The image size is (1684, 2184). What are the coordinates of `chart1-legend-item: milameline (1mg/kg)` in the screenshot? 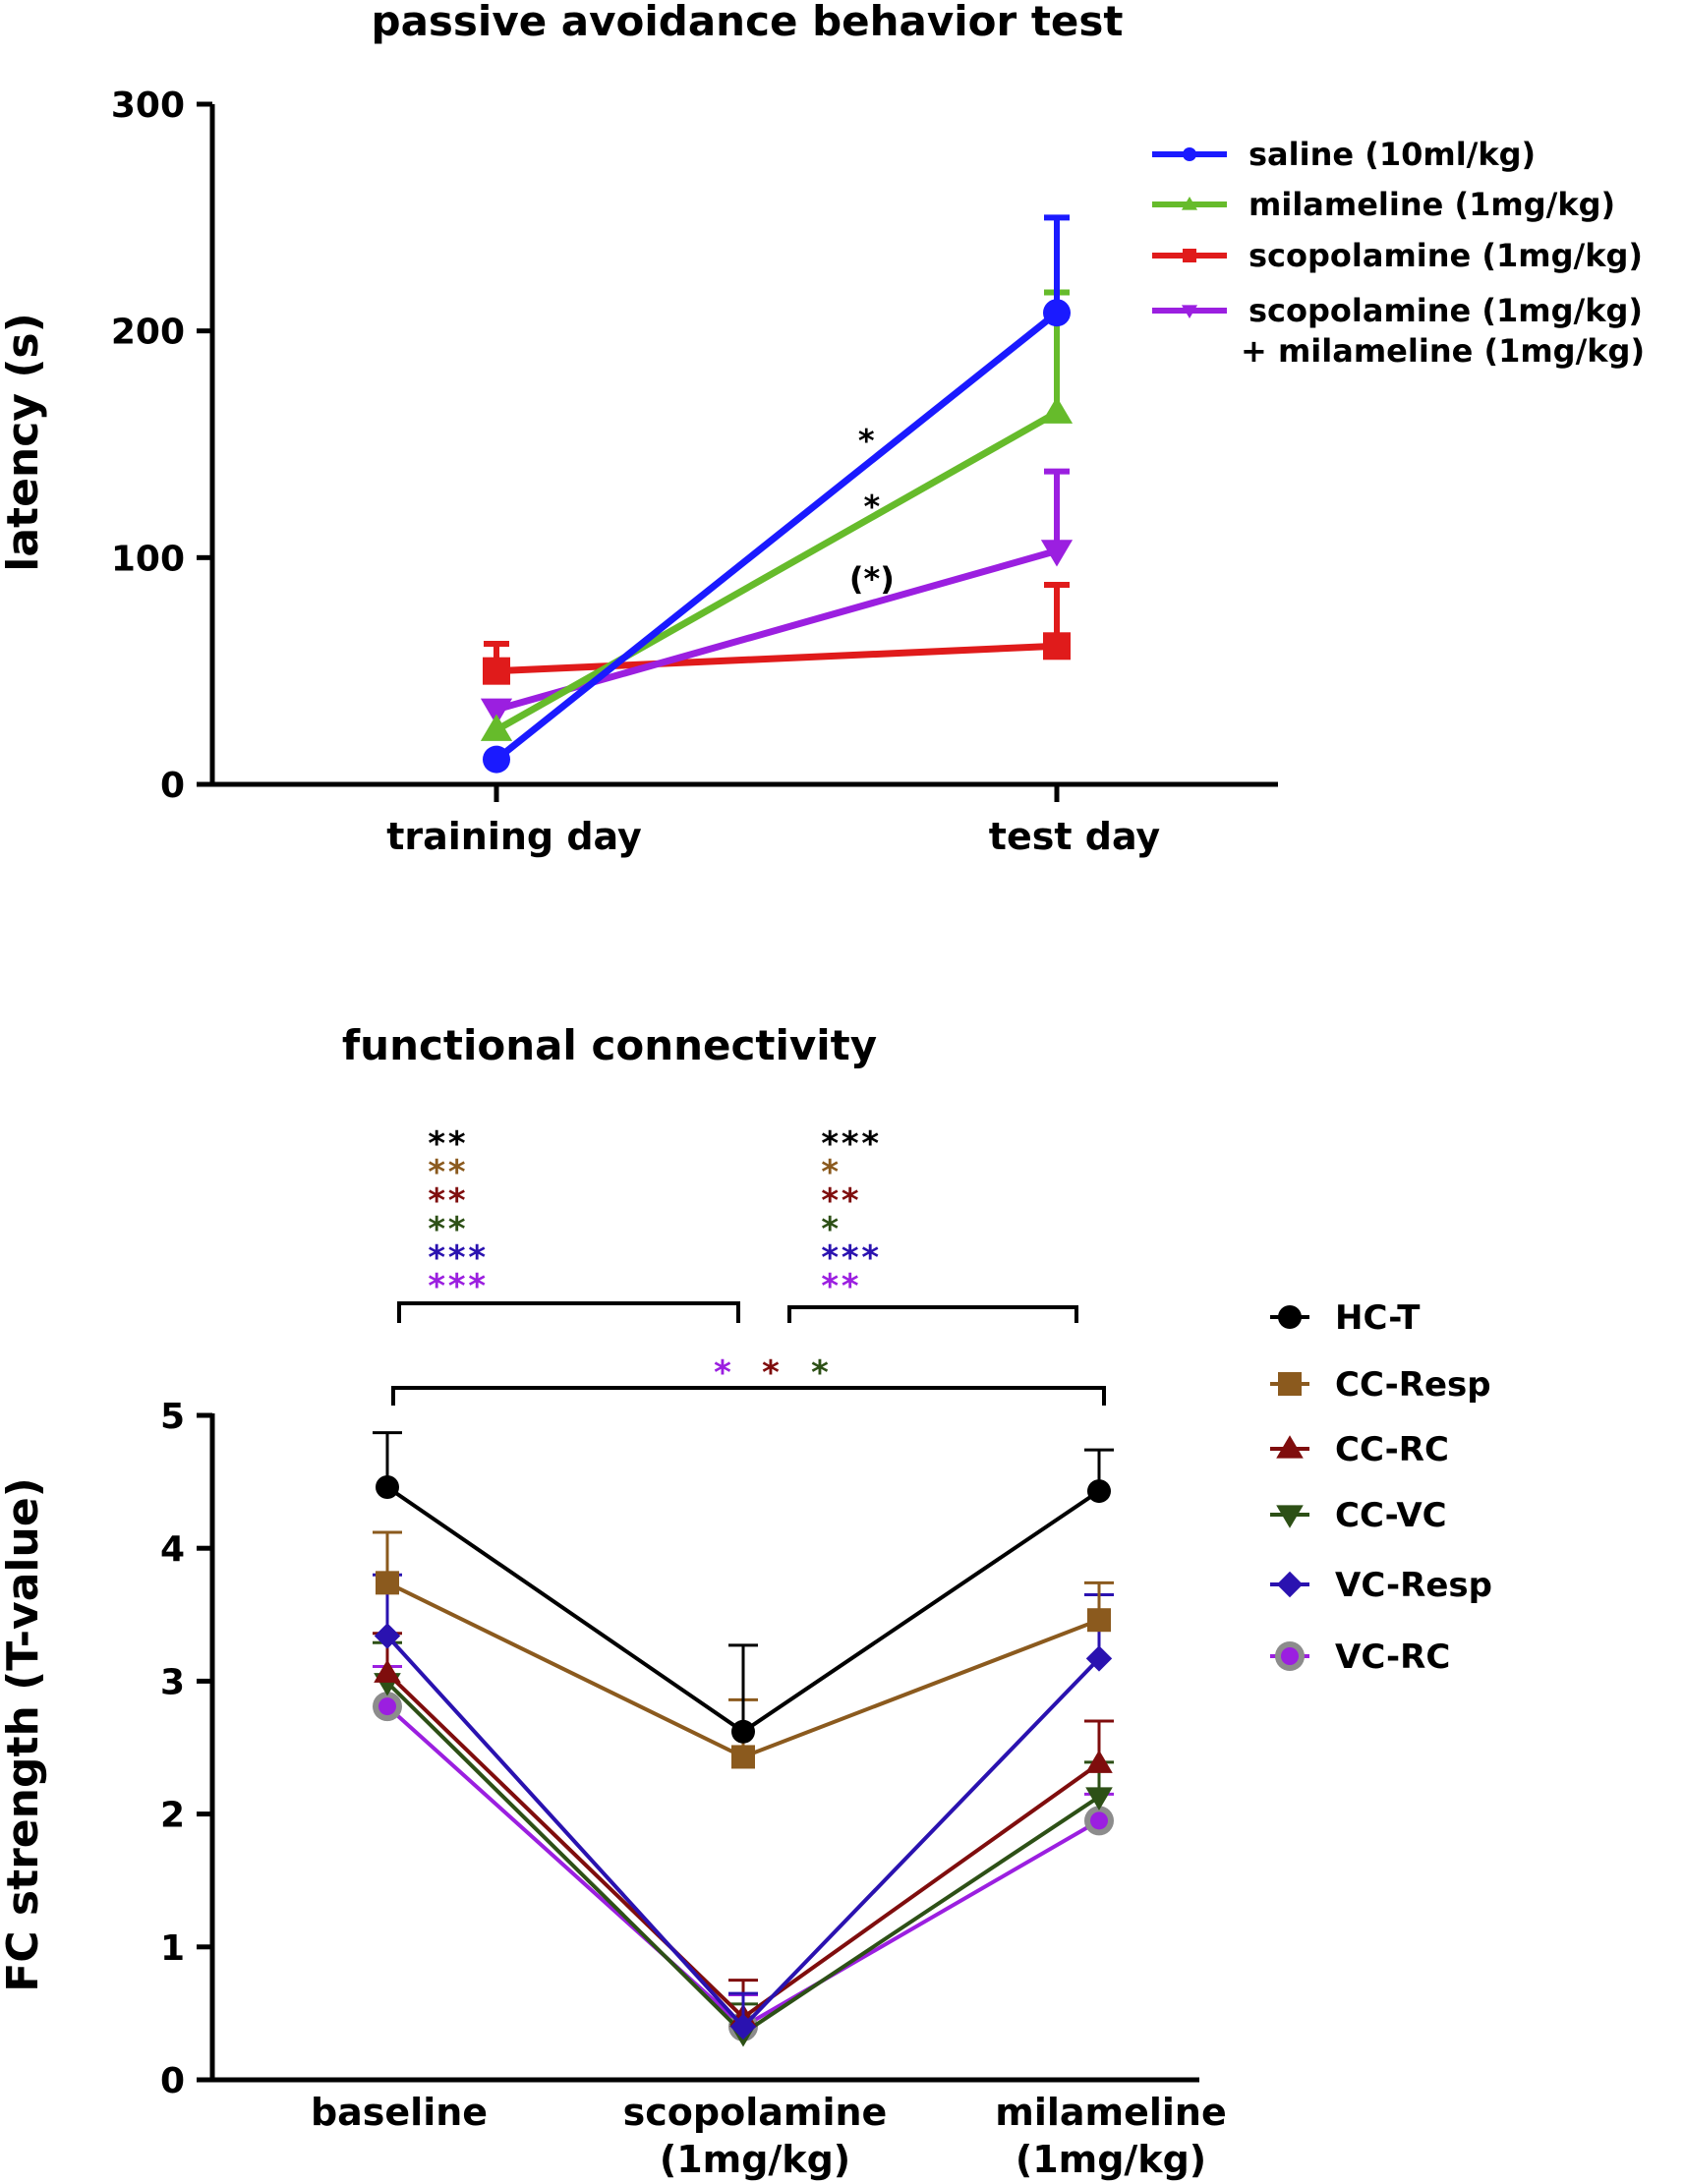 It's located at (1383, 204).